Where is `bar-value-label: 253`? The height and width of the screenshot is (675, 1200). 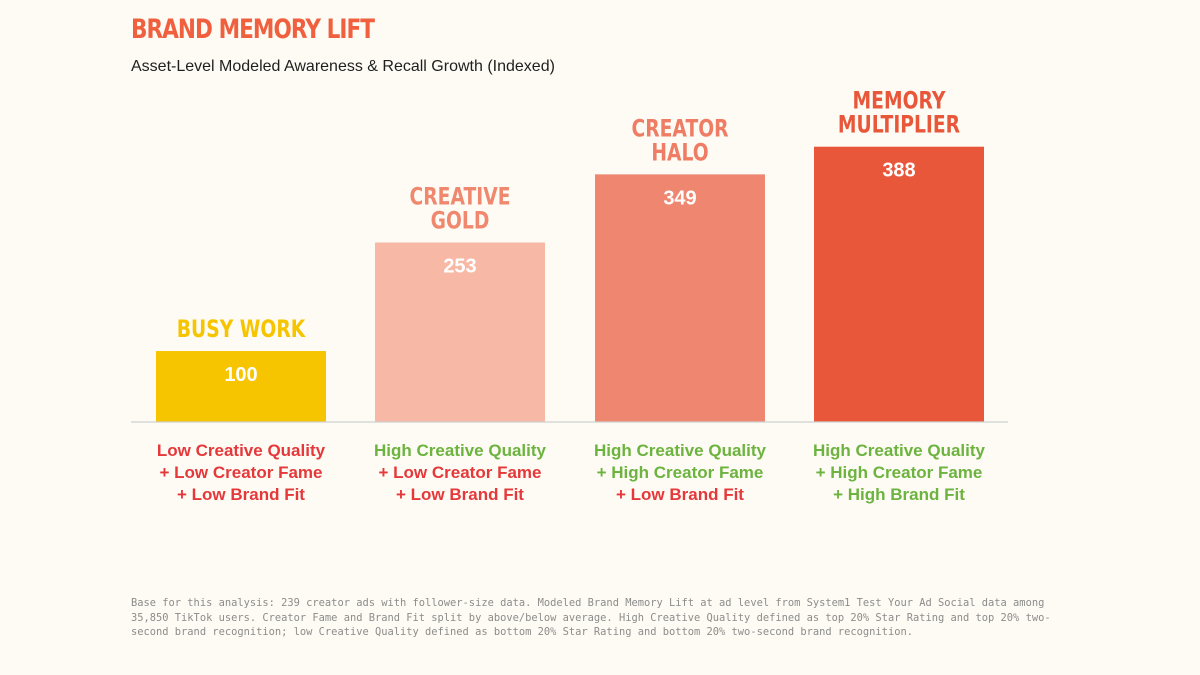 bar-value-label: 253 is located at coordinates (459, 266).